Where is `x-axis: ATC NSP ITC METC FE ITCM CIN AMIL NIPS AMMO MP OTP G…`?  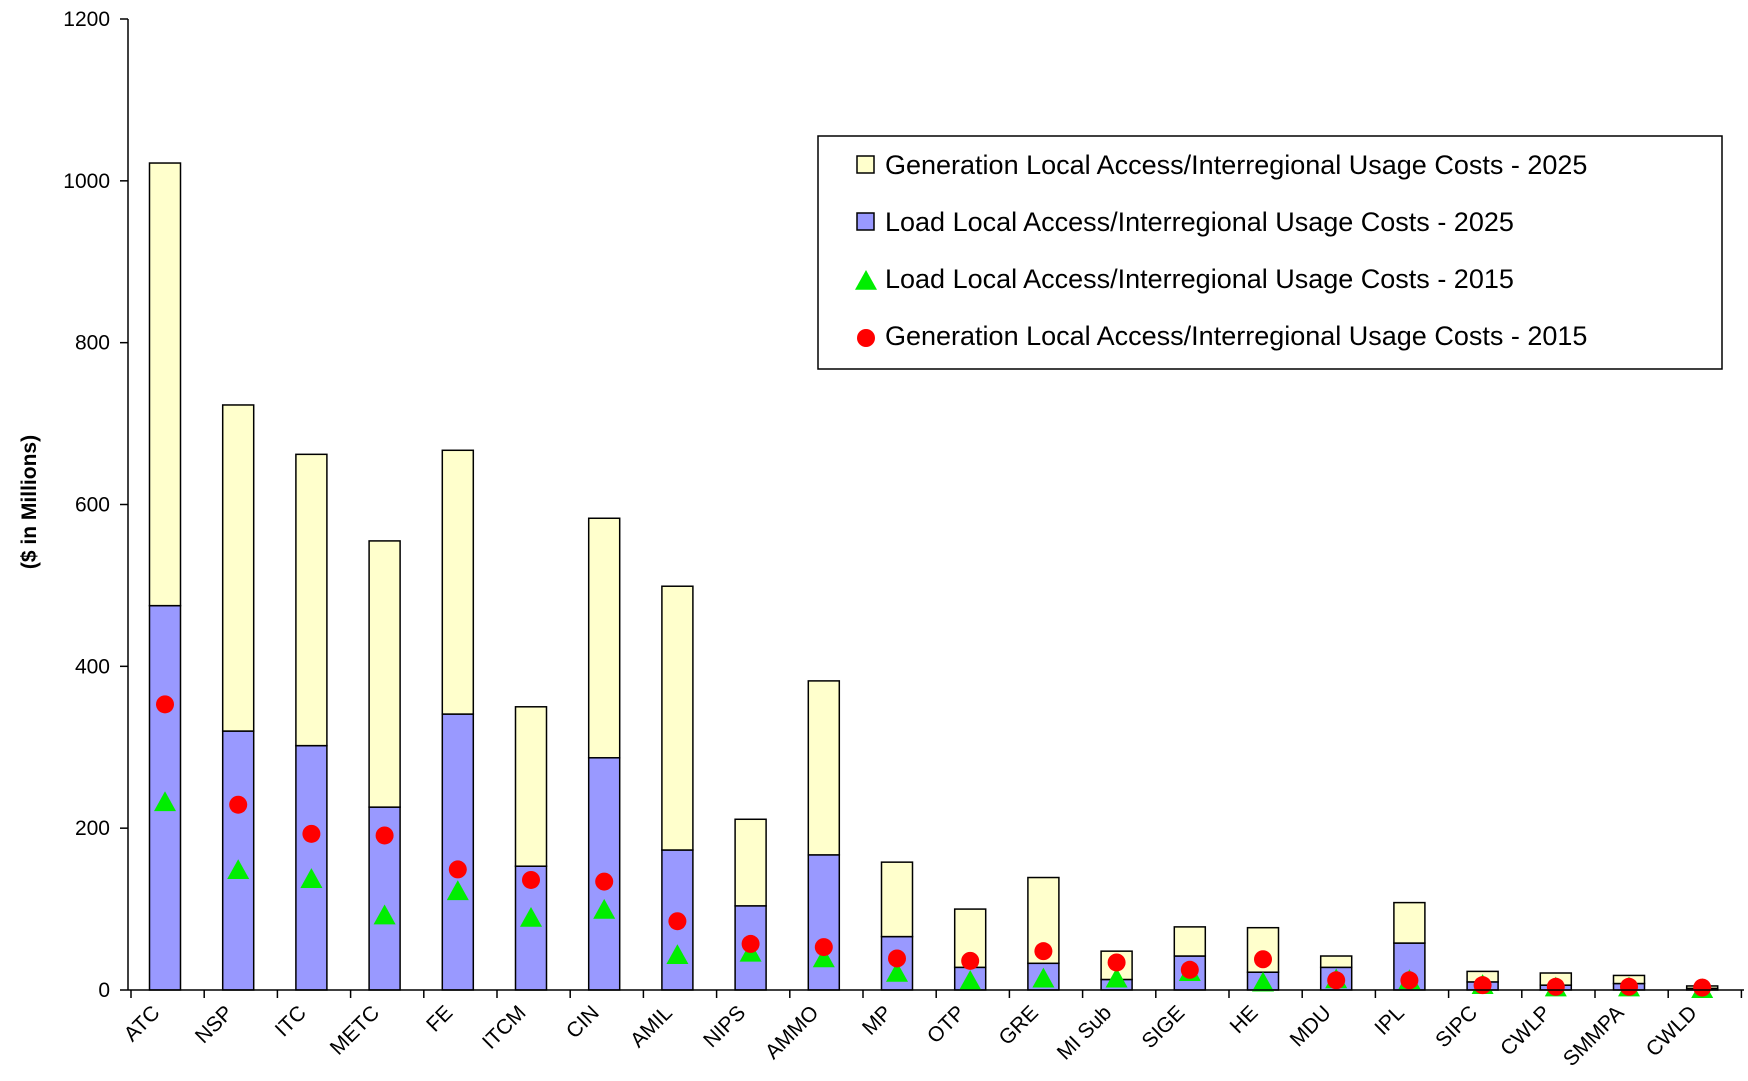 x-axis: ATC NSP ITC METC FE ITCM CIN AMIL NIPS AMMO MP OTP G… is located at coordinates (932, 1030).